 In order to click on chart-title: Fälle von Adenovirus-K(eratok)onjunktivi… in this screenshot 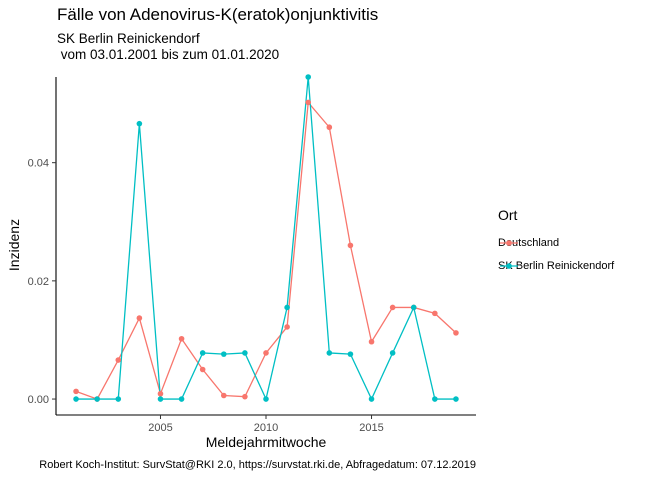, I will do `click(218, 14)`.